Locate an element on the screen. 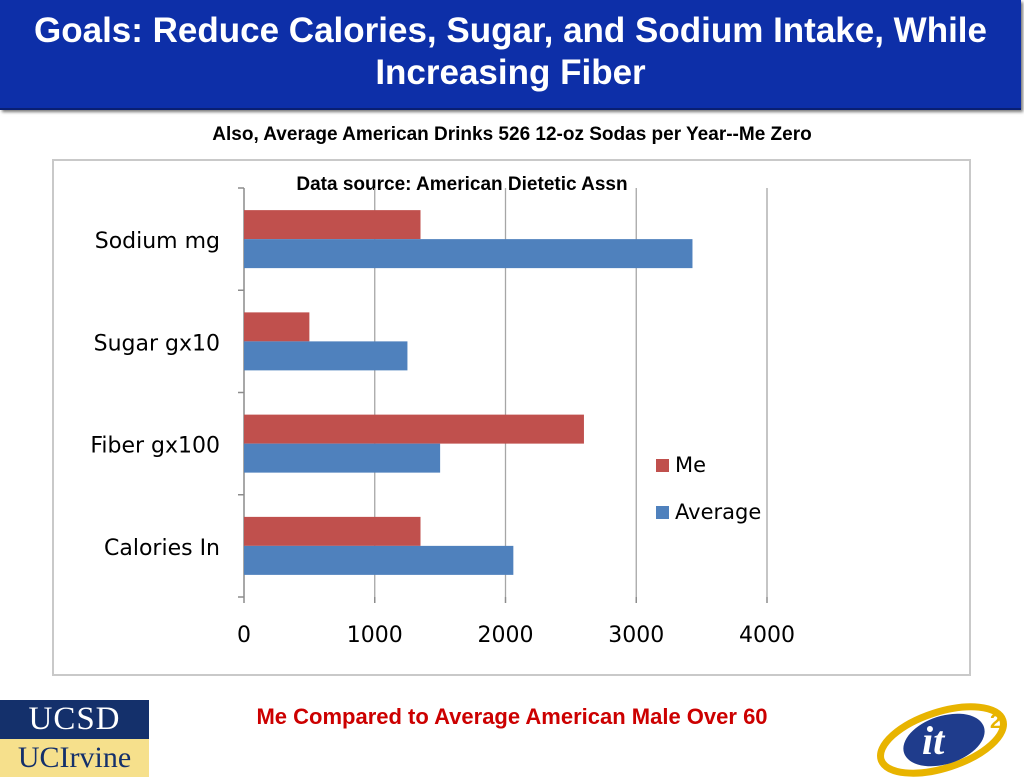 The width and height of the screenshot is (1024, 777). legend-label-me: Me is located at coordinates (690, 465).